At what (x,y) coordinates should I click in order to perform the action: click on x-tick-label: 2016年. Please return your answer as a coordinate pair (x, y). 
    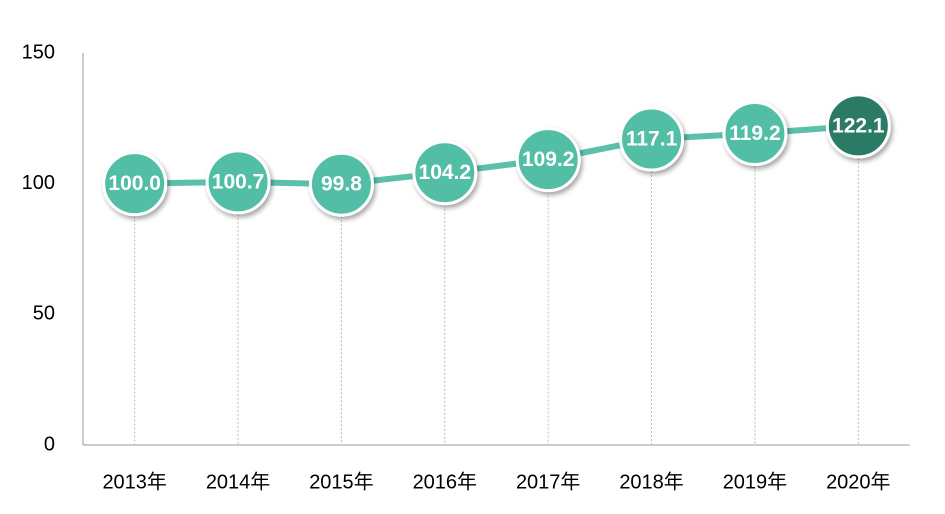
    Looking at the image, I should click on (445, 481).